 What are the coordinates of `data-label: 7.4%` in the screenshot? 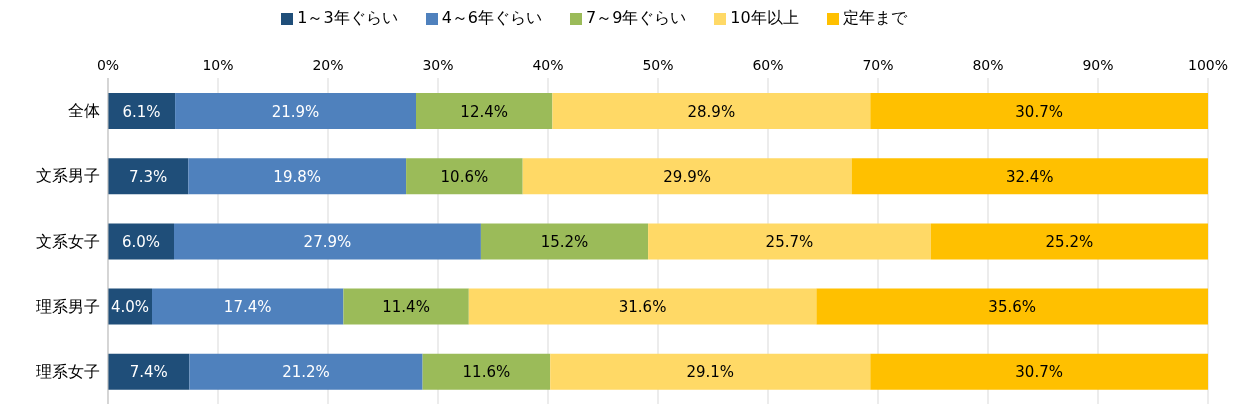 It's located at (148, 372).